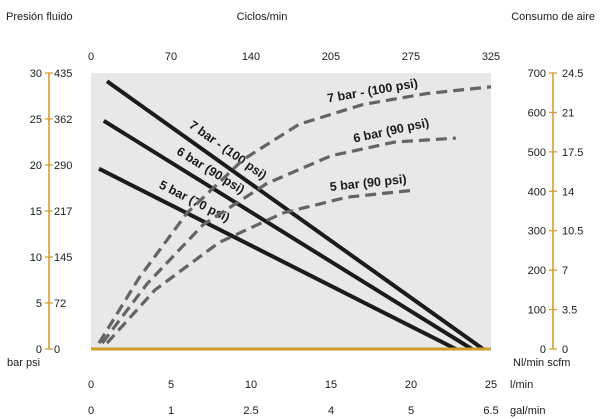 This screenshot has width=600, height=419. I want to click on right-tick-scfm-label: 7, so click(565, 271).